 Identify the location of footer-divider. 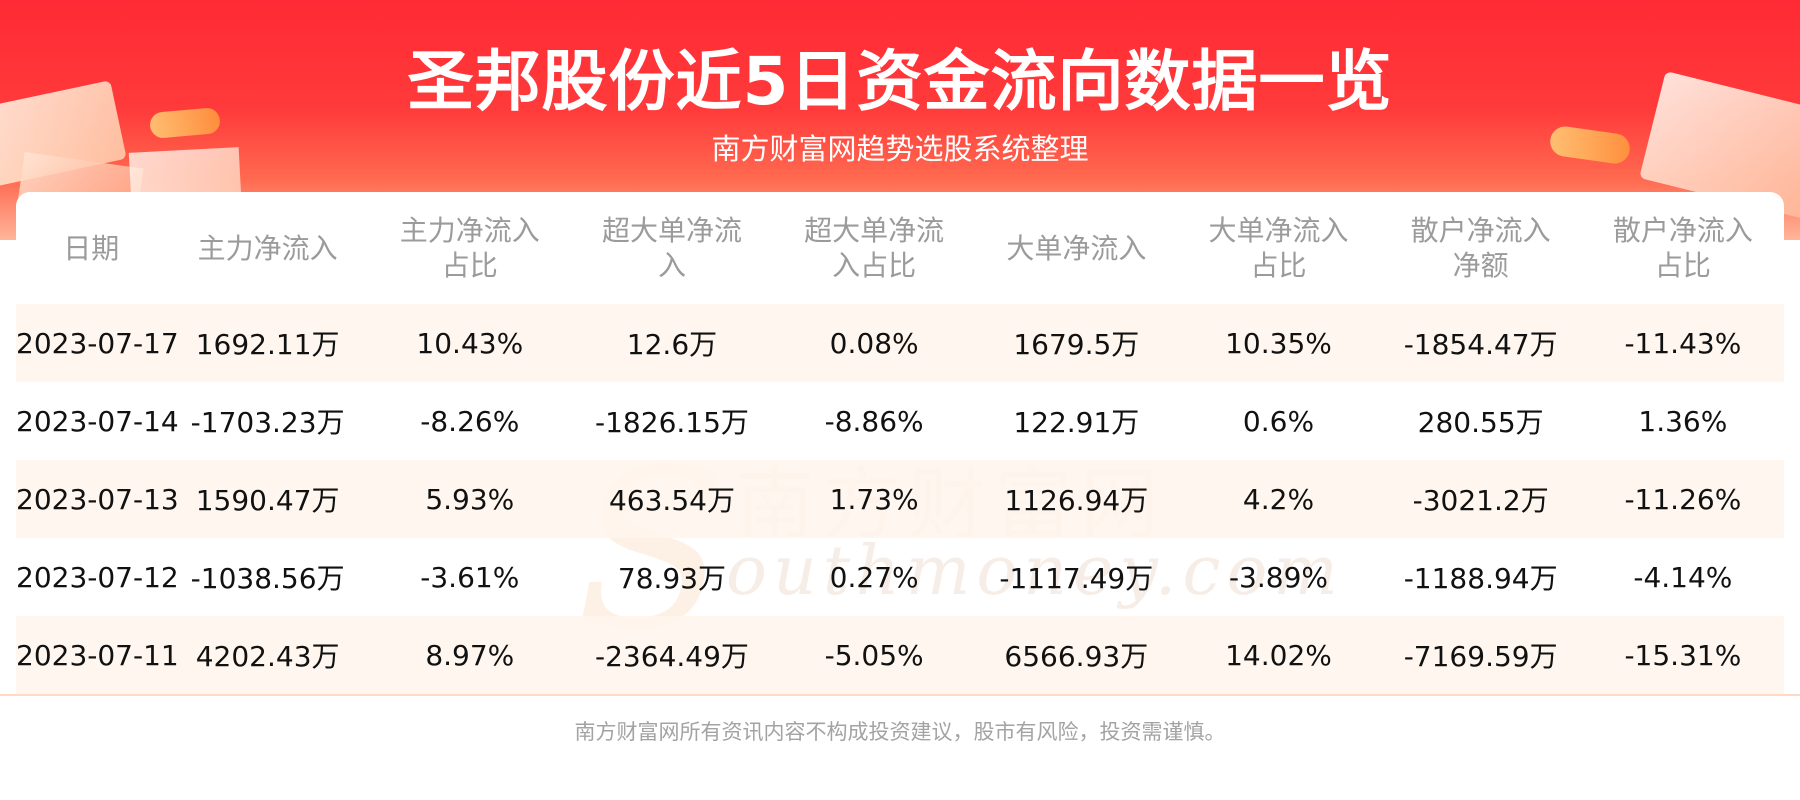
(900, 695).